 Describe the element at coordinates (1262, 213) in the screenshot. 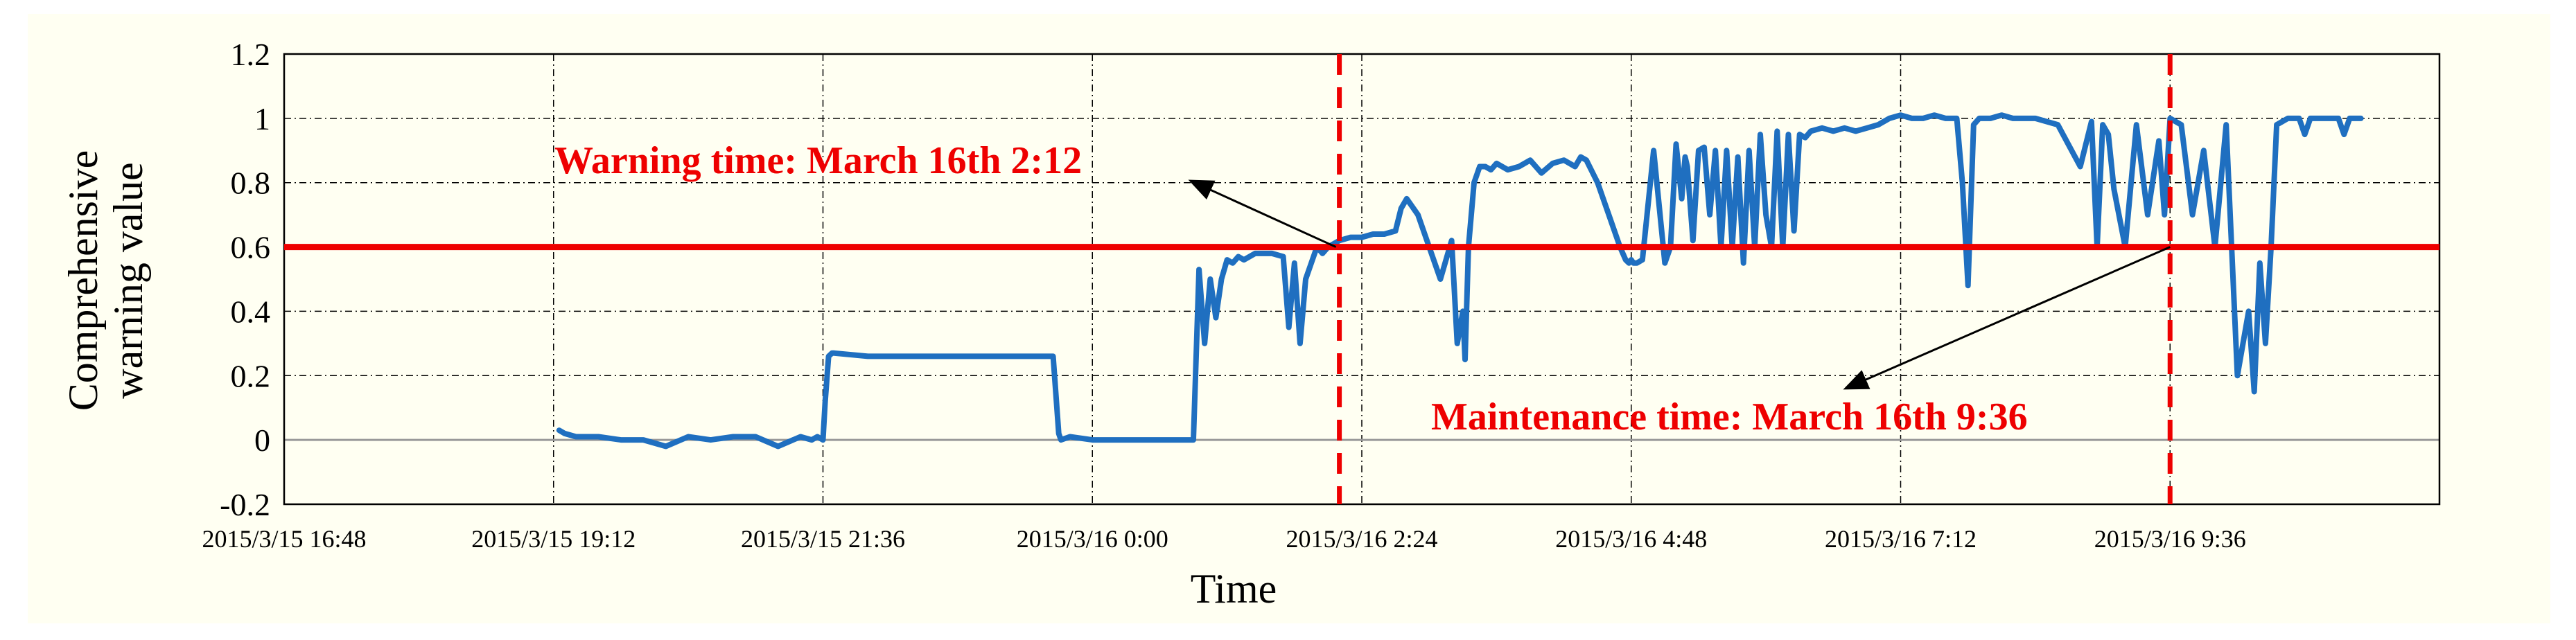

I see `warning-arrow` at that location.